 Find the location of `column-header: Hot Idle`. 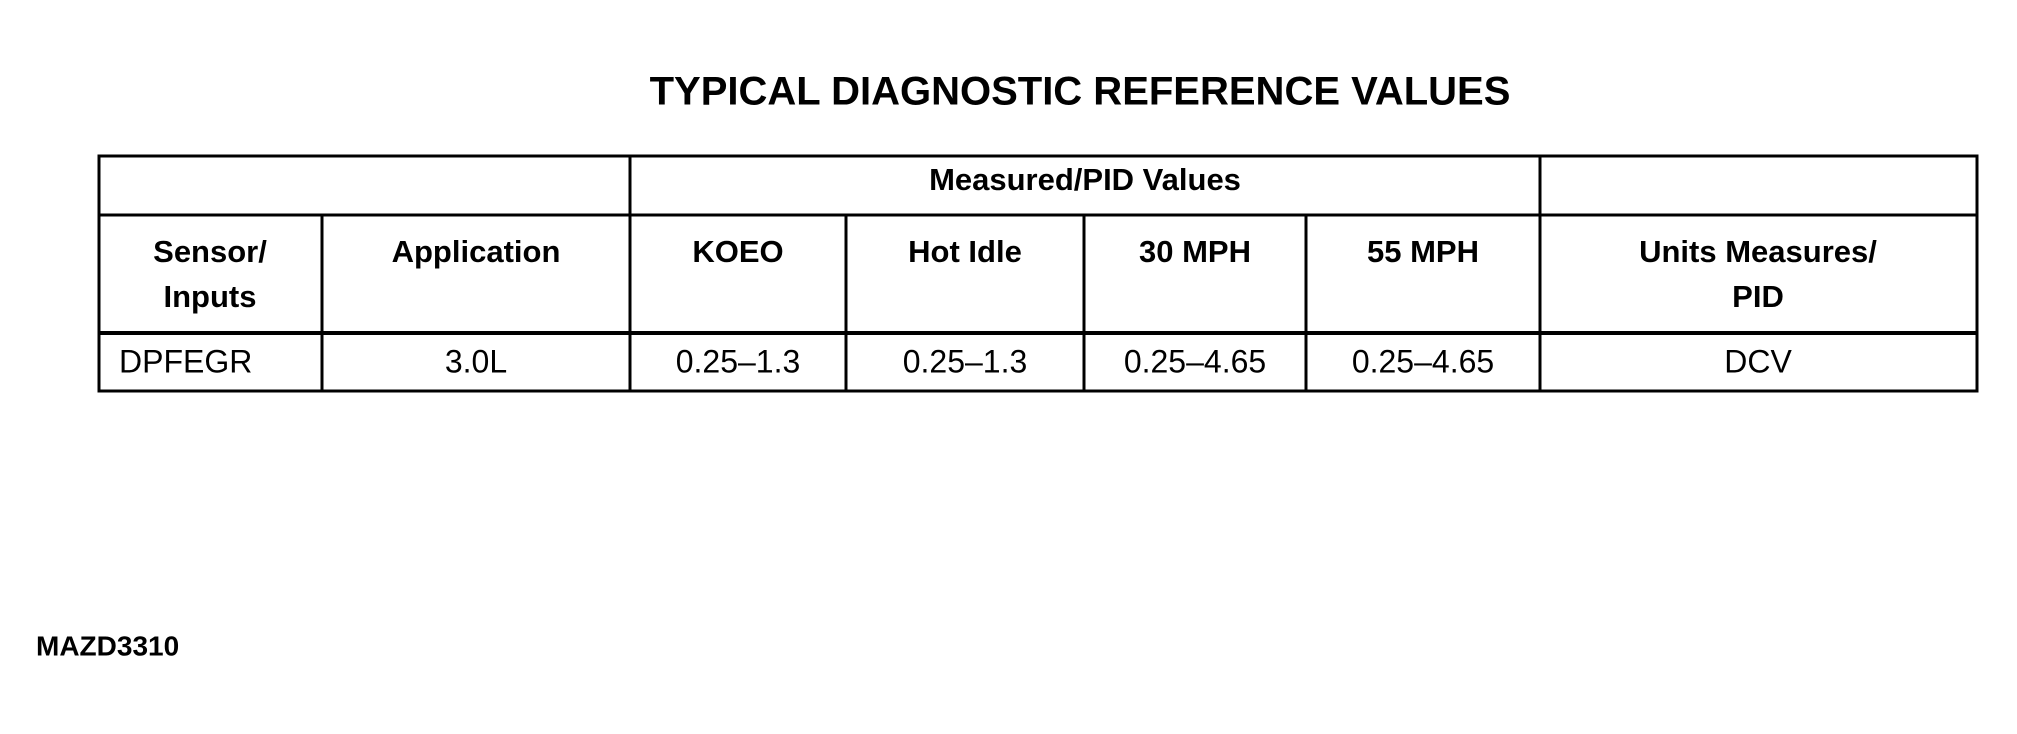

column-header: Hot Idle is located at coordinates (965, 251).